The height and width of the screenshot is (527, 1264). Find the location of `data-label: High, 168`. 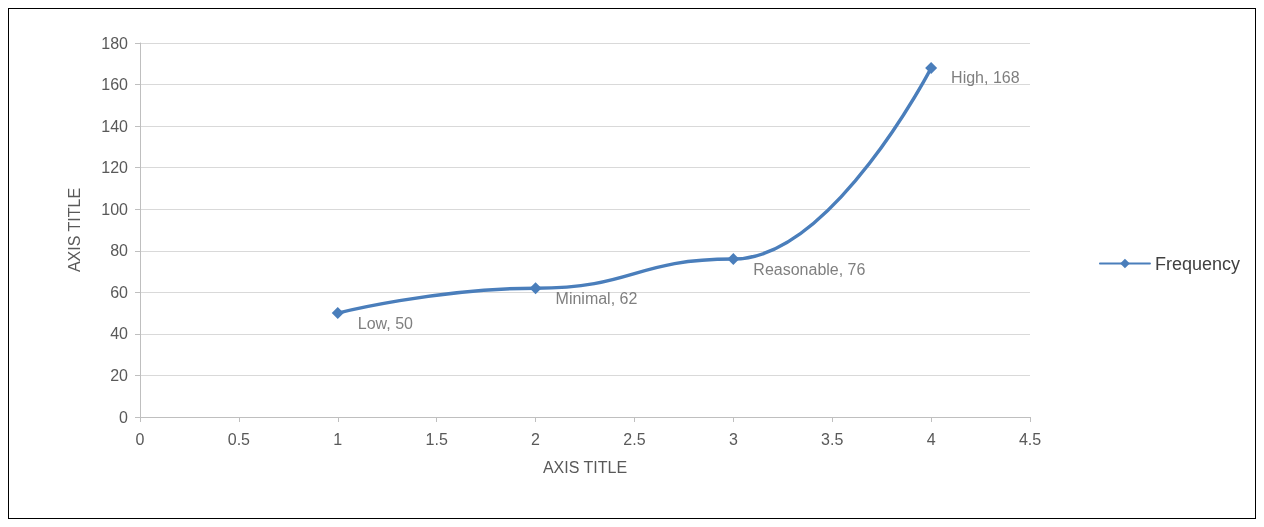

data-label: High, 168 is located at coordinates (985, 78).